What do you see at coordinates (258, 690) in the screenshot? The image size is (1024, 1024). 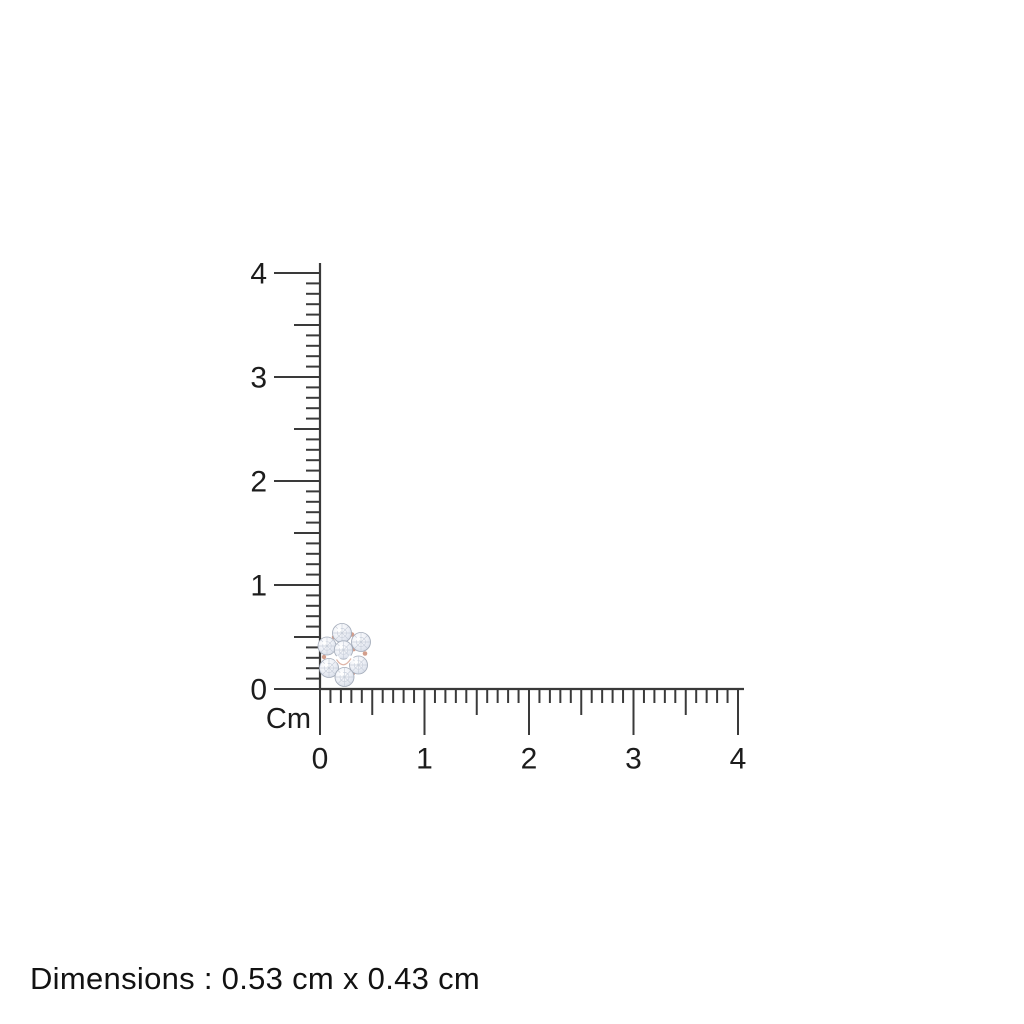 I see `y-axis-tick-label: 0` at bounding box center [258, 690].